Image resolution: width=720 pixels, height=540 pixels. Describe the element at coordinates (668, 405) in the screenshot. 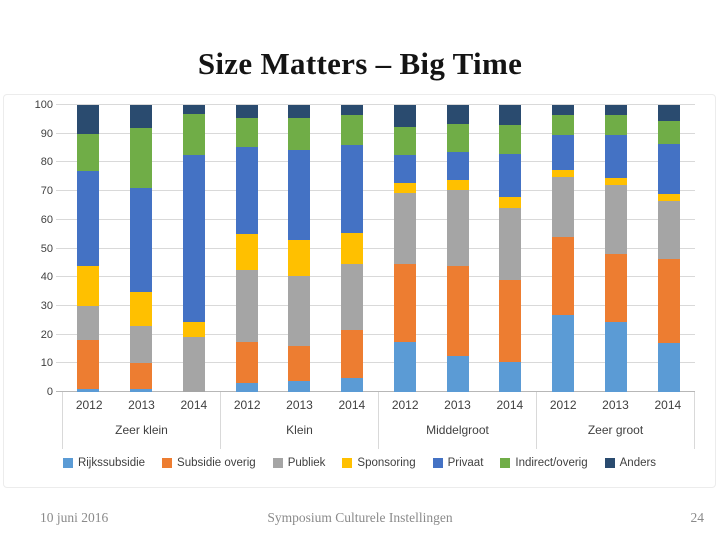

I see `year-label: 2014` at that location.